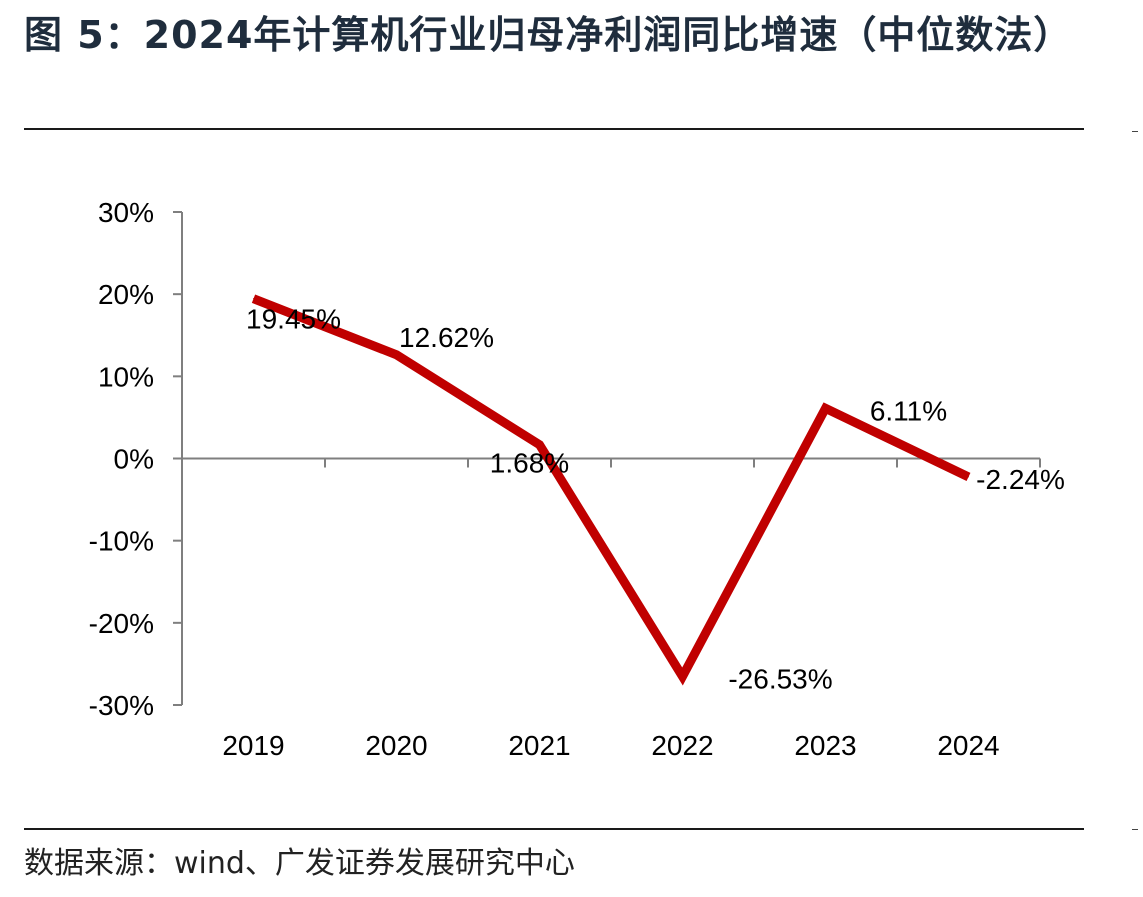 Image resolution: width=1143 pixels, height=897 pixels. Describe the element at coordinates (548, 35) in the screenshot. I see `figure-title: 图 5：2024年计算机行业归母净利润同比增速（中位数法）` at that location.